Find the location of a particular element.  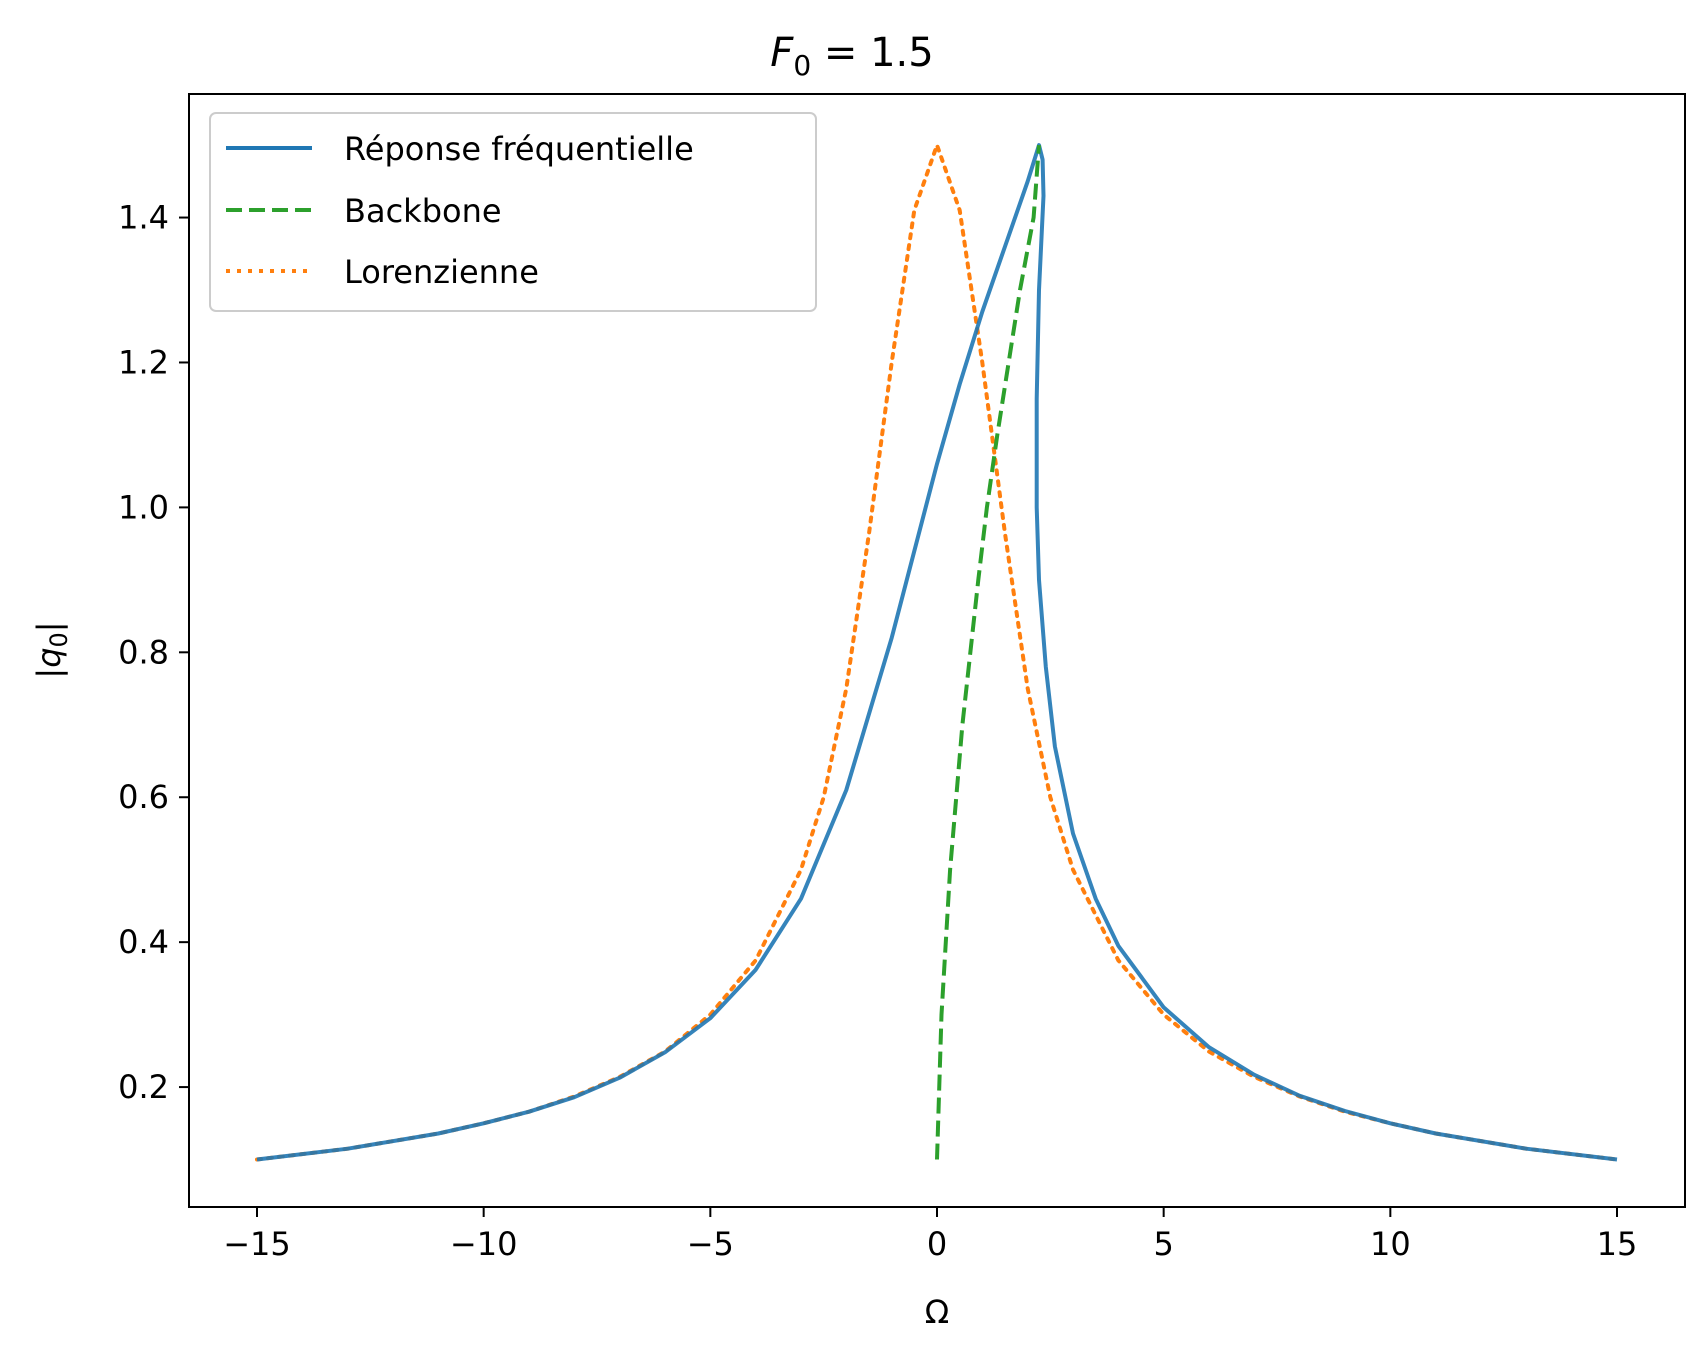

y-tick-label: 1.2 is located at coordinates (143, 362).